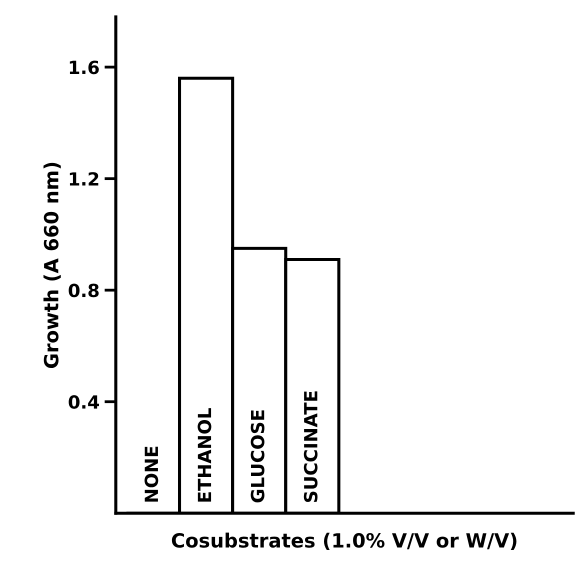 The image size is (579, 564). Describe the element at coordinates (84, 179) in the screenshot. I see `y-tick-label: 1.2` at that location.